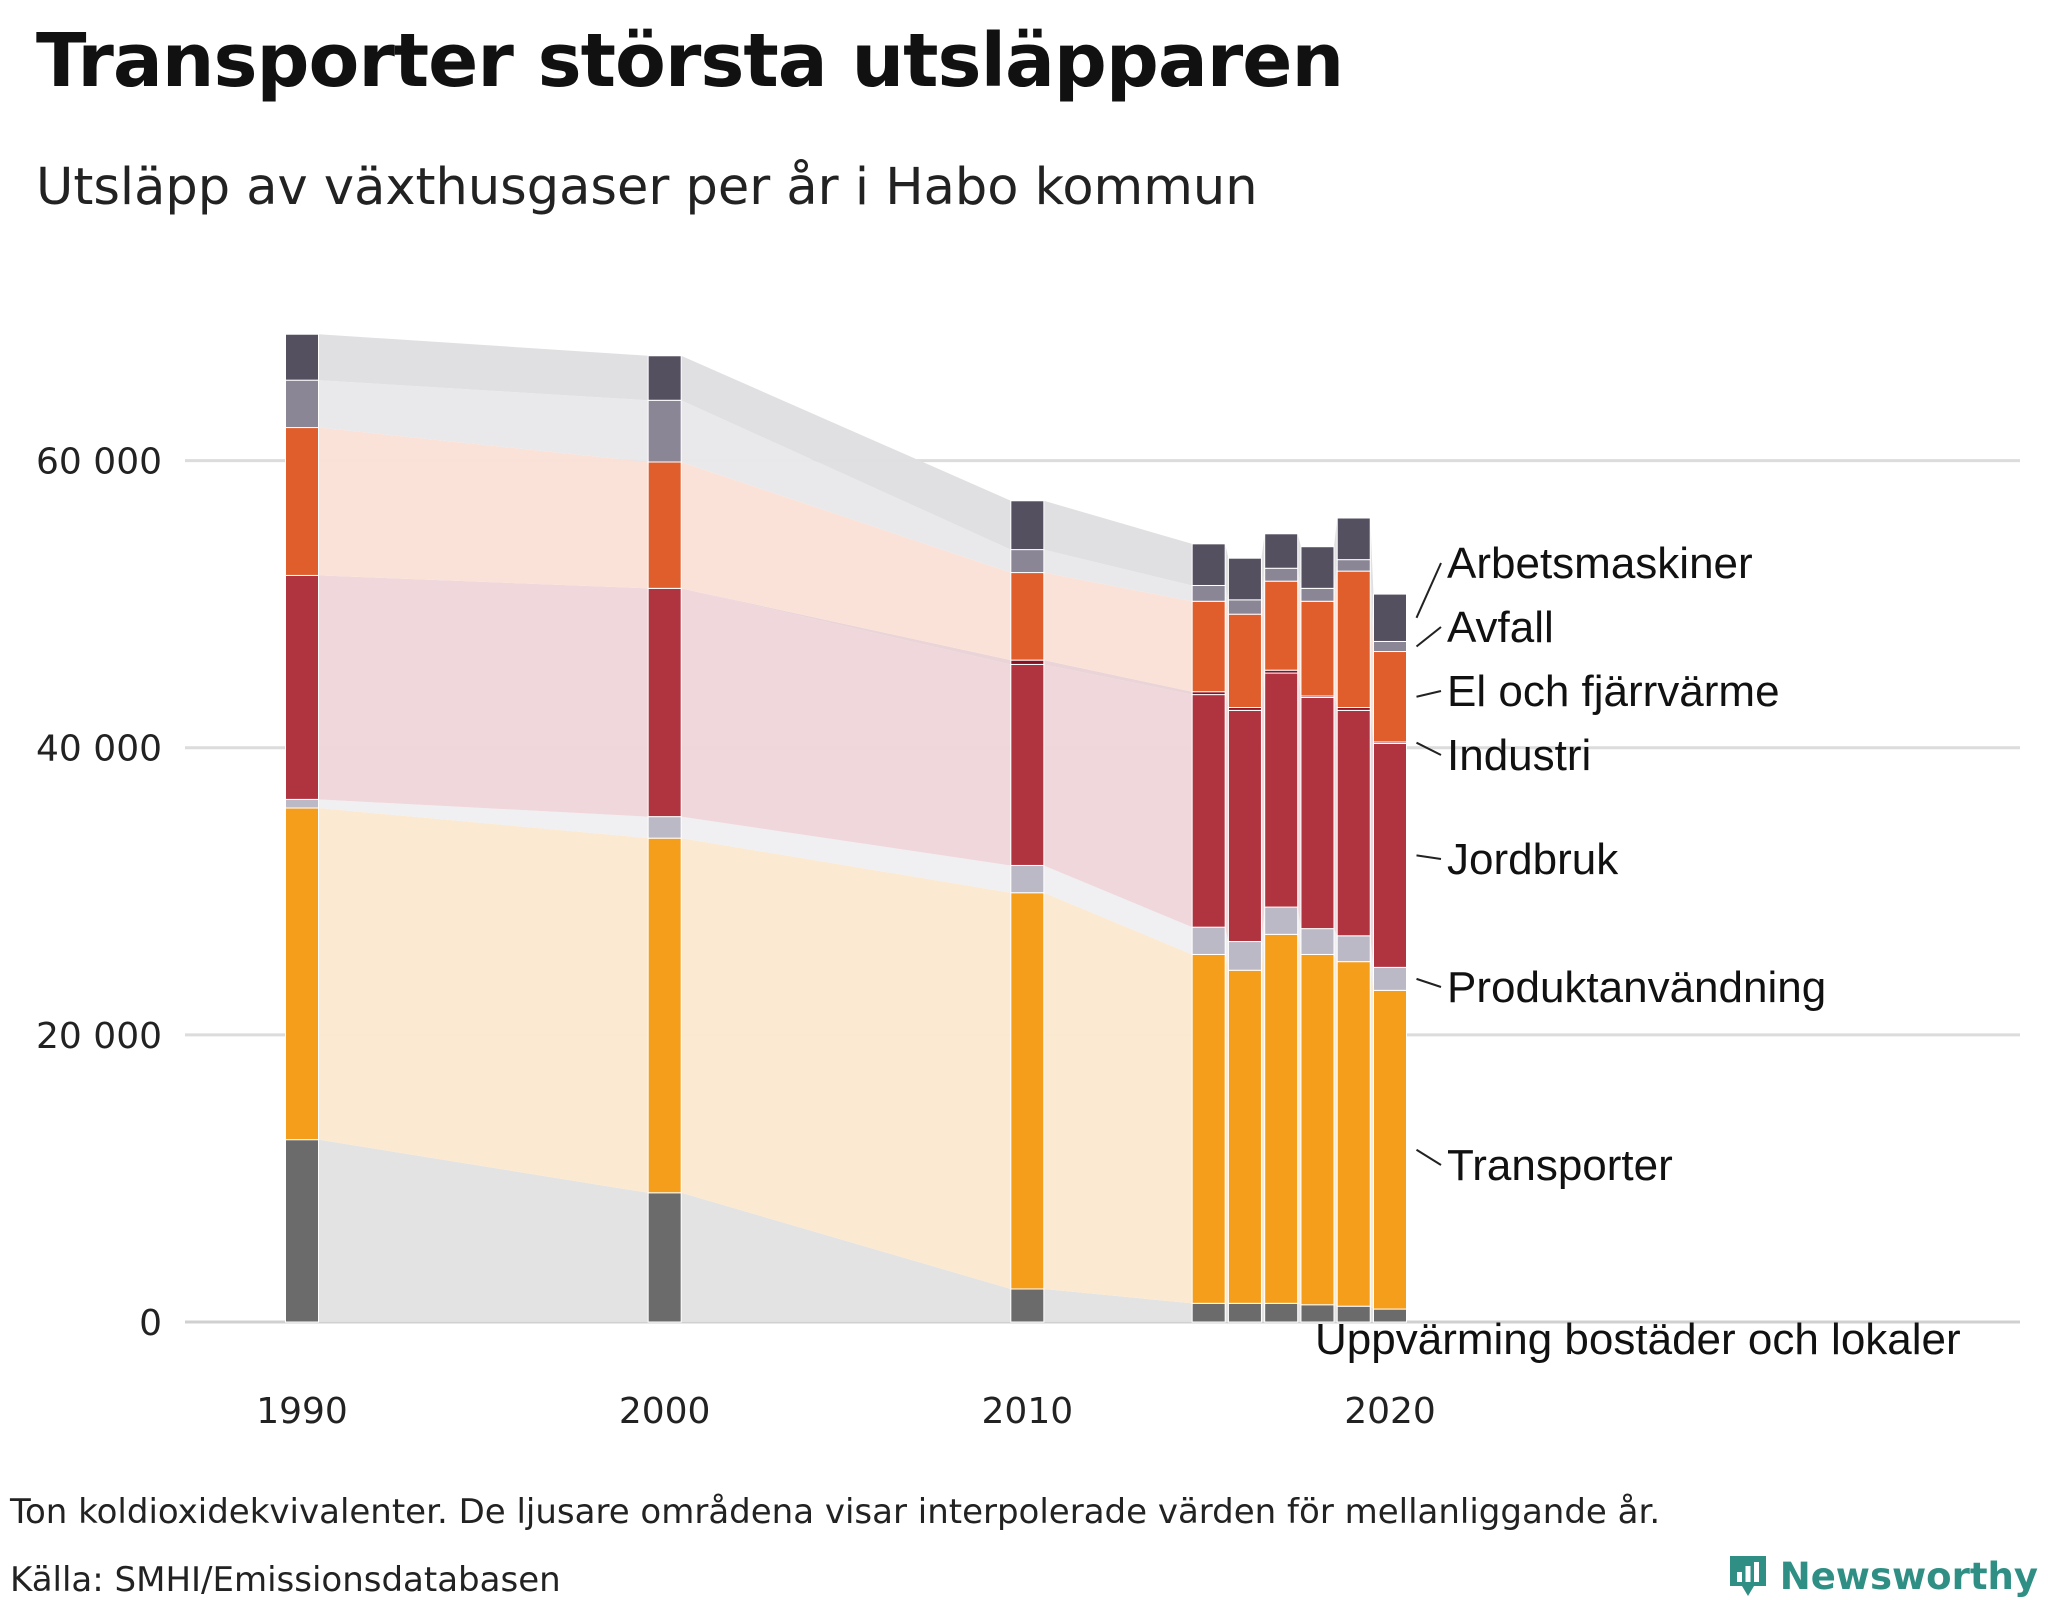  I want to click on series-label: Uppvärming bostäder och lokaler, so click(1638, 1339).